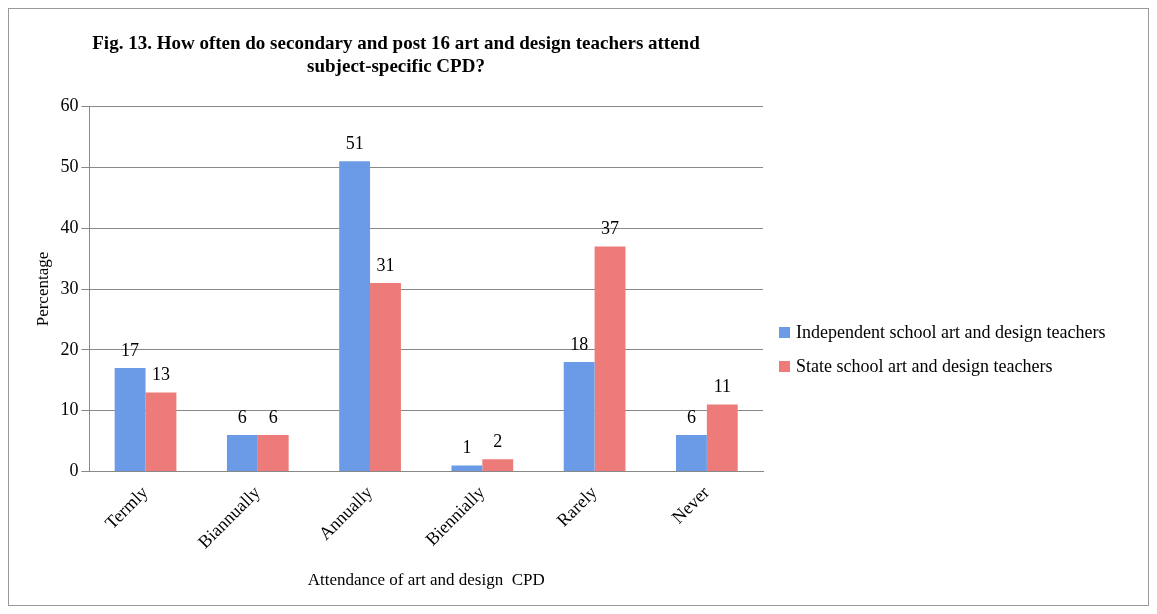  Describe the element at coordinates (610, 228) in the screenshot. I see `data-label: 37` at that location.